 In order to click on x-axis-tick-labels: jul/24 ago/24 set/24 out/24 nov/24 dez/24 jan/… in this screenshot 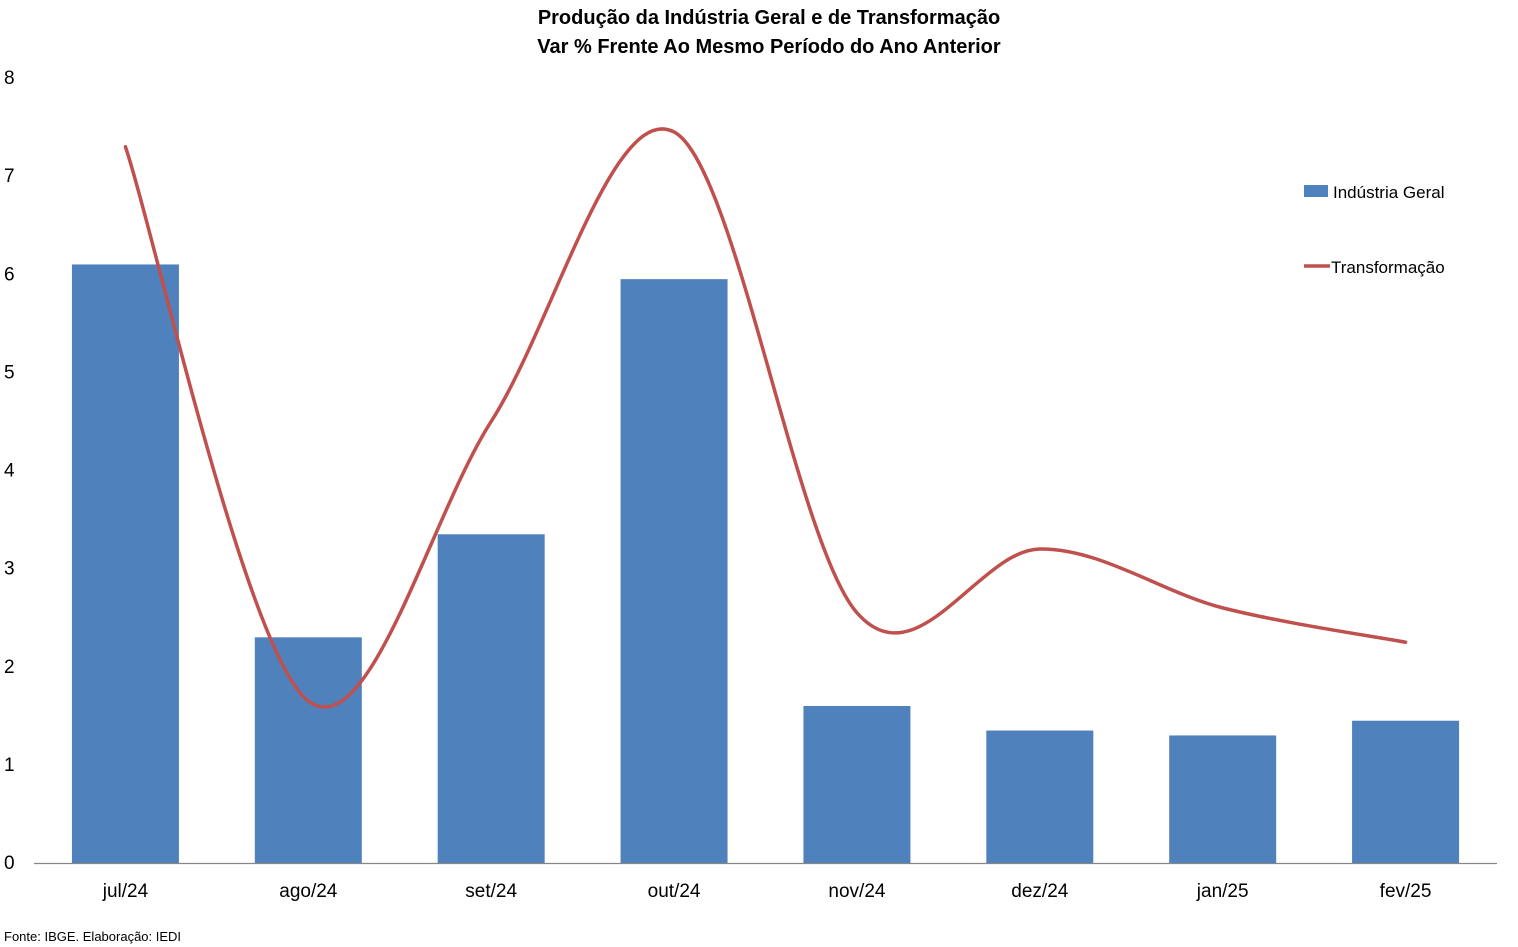, I will do `click(767, 891)`.